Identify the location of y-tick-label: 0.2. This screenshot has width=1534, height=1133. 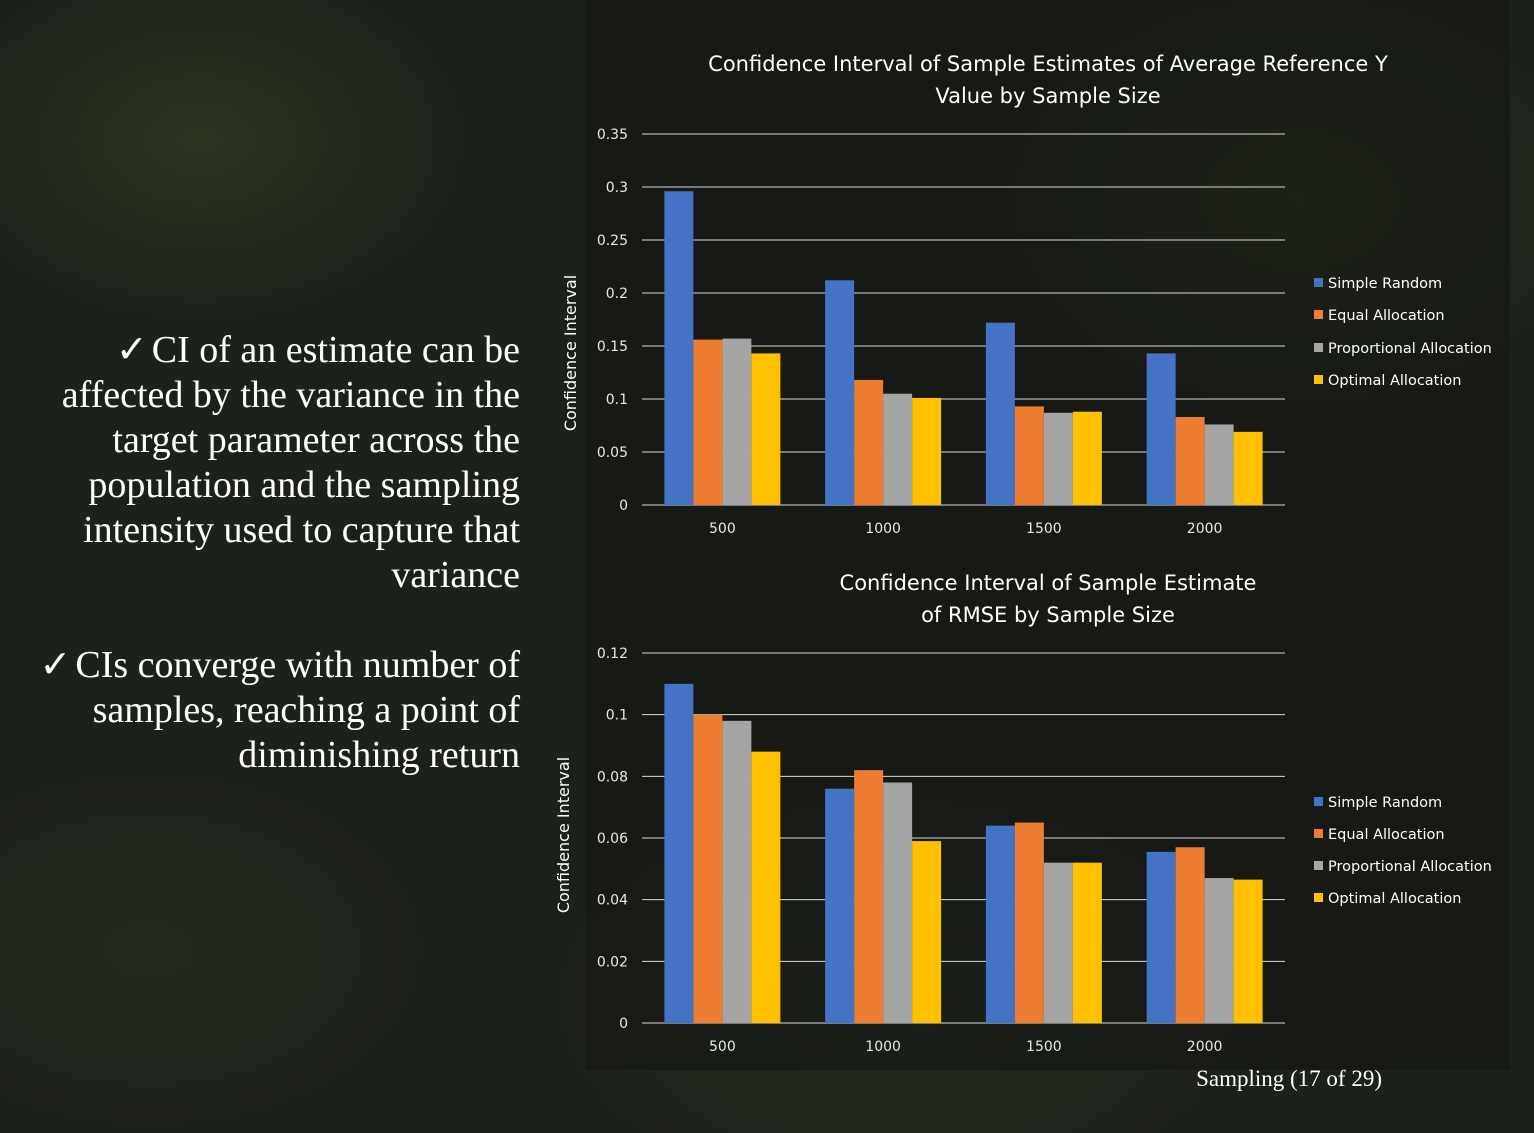
(617, 294).